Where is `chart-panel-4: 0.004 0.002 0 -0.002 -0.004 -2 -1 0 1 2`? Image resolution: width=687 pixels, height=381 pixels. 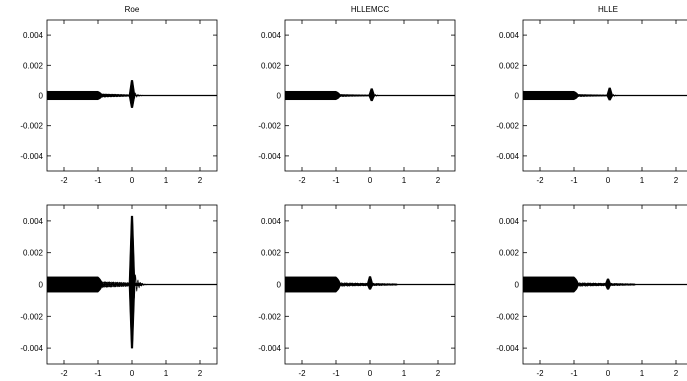
chart-panel-4: 0.004 0.002 0 -0.002 -0.004 -2 -1 0 1 2 is located at coordinates (119, 291).